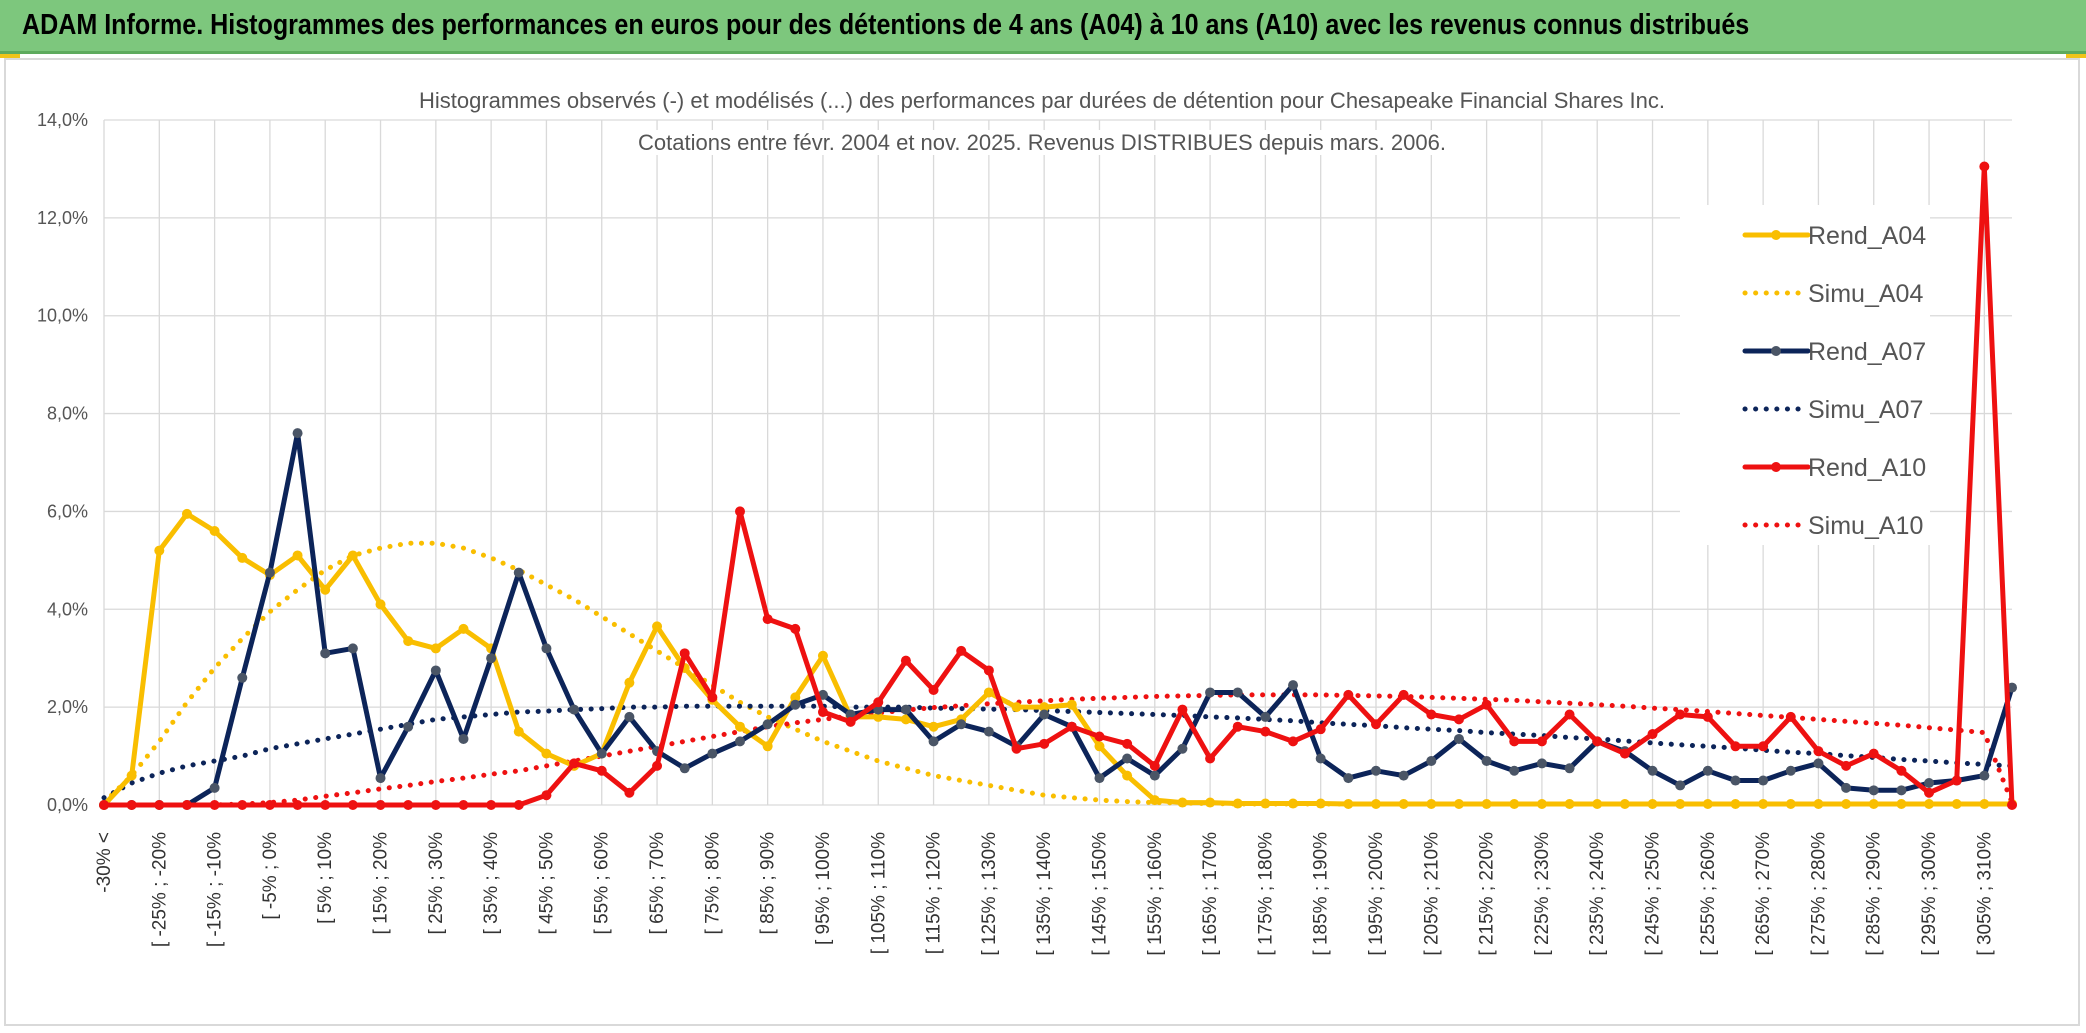  Describe the element at coordinates (67, 805) in the screenshot. I see `y-tick-label: 0,0%` at that location.